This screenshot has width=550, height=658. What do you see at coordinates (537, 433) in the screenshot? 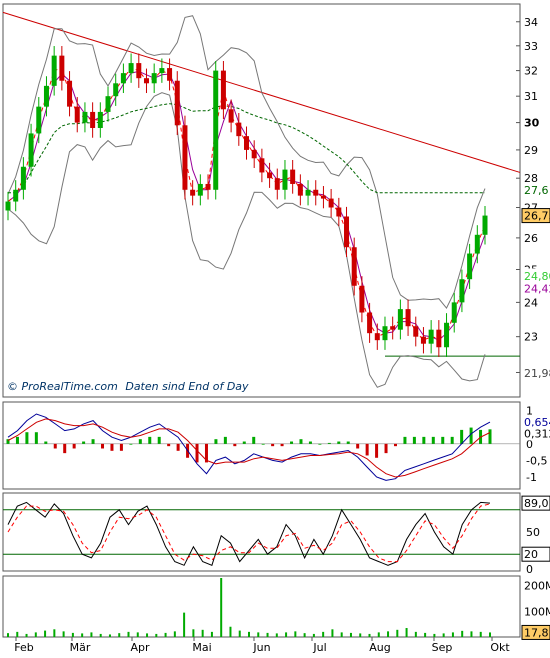
I see `macd-value-tag: 0,312` at bounding box center [537, 433].